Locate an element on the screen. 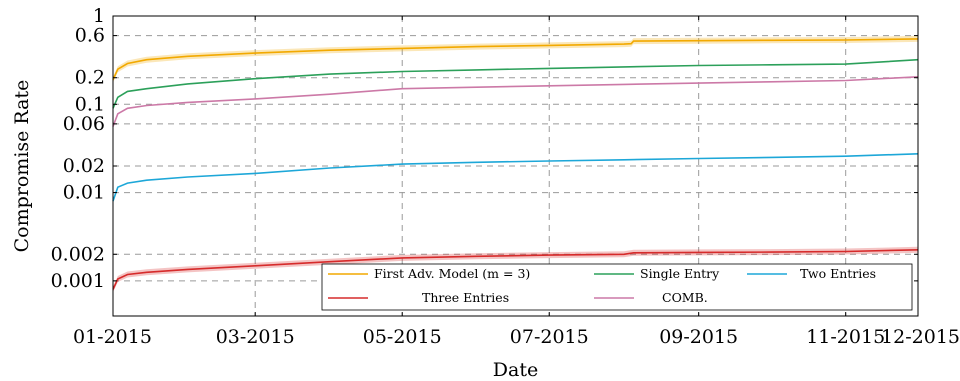 This screenshot has width=960, height=381. x-tick-label: 09-2015 is located at coordinates (698, 337).